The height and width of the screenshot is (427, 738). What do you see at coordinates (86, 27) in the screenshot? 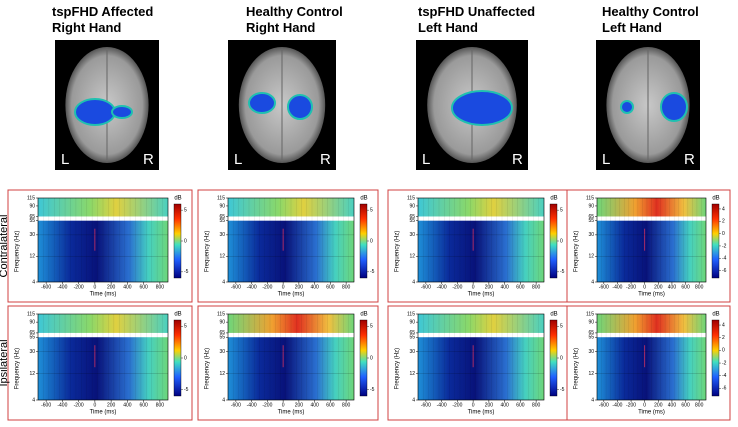
I see `column-title: Right Hand` at bounding box center [86, 27].